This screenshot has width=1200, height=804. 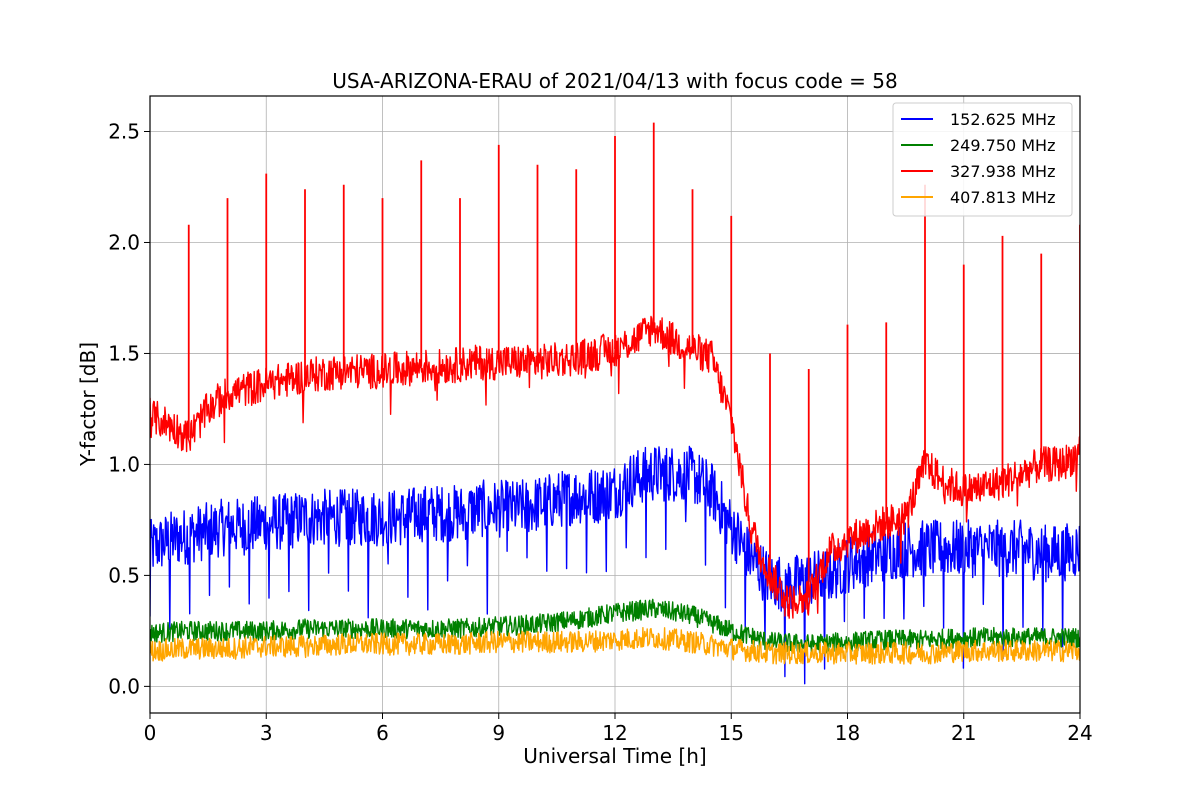 I want to click on x-tick-label: 3, so click(x=266, y=733).